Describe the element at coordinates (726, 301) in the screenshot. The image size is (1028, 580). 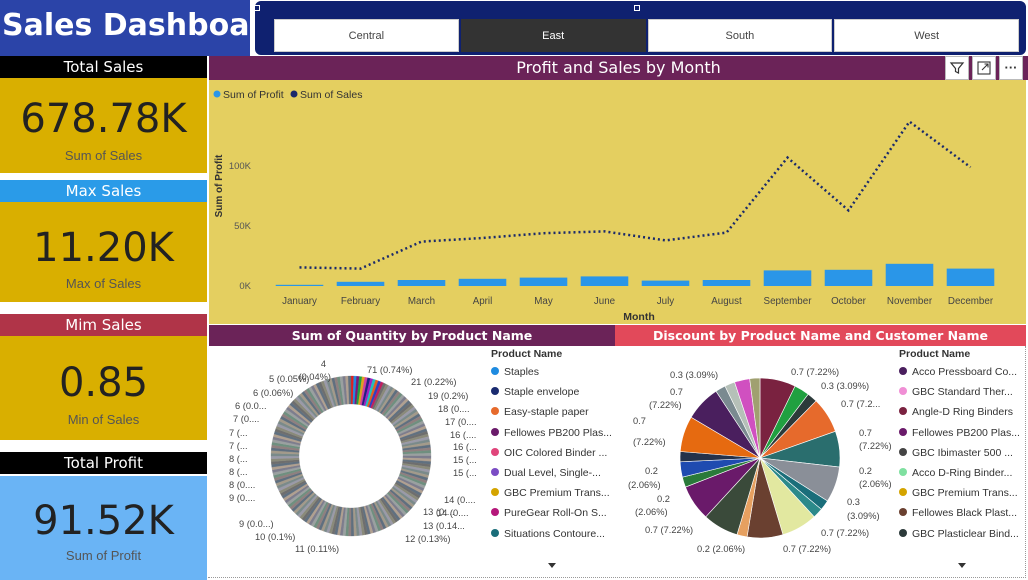
I see `x-tick-label: August` at that location.